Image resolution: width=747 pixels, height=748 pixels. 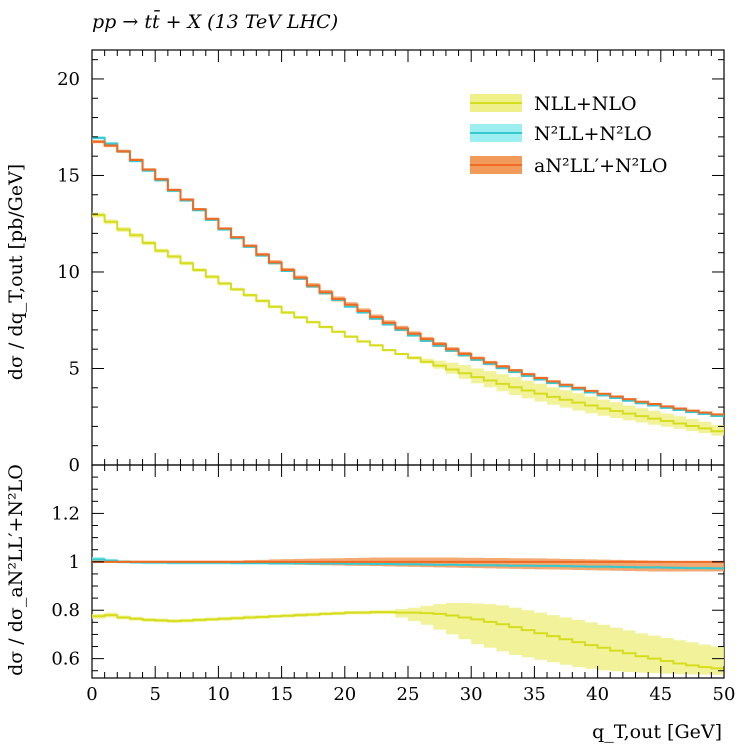 I want to click on x-tick-label: 40, so click(x=597, y=694).